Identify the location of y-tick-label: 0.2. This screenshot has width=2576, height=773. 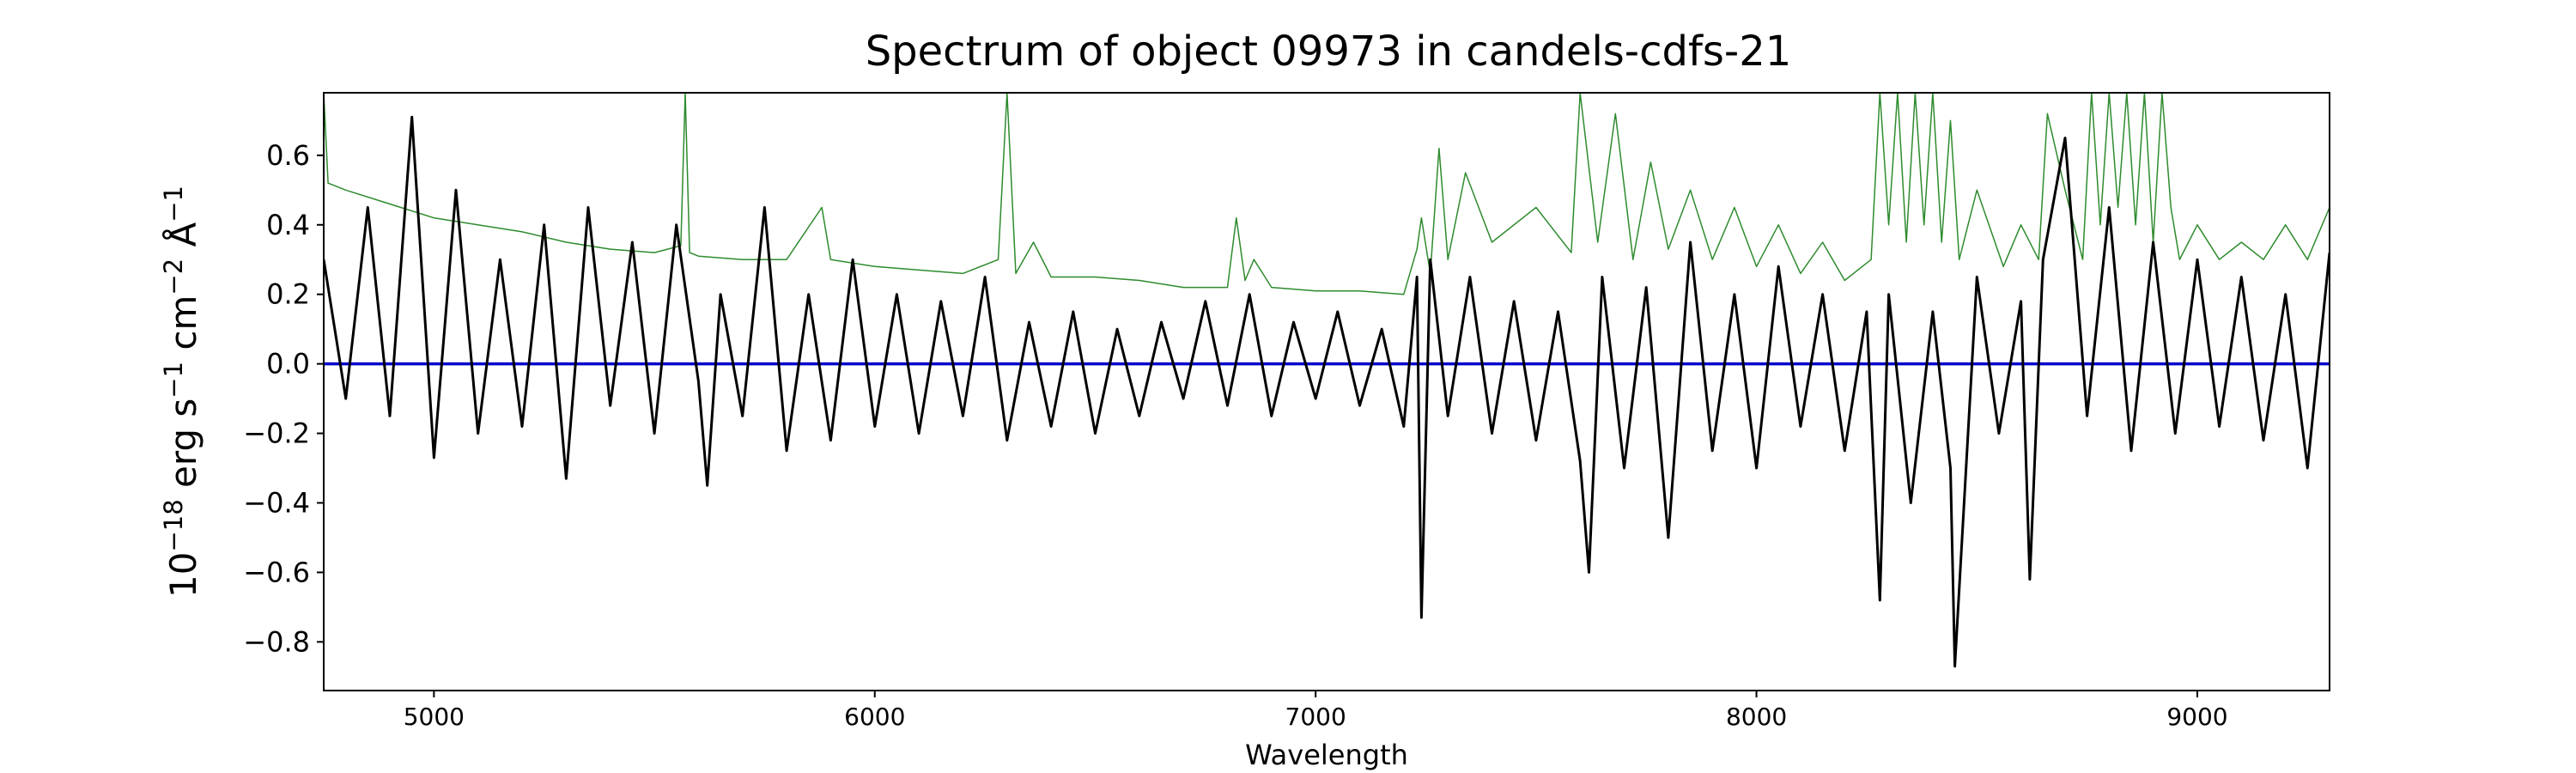
(288, 294).